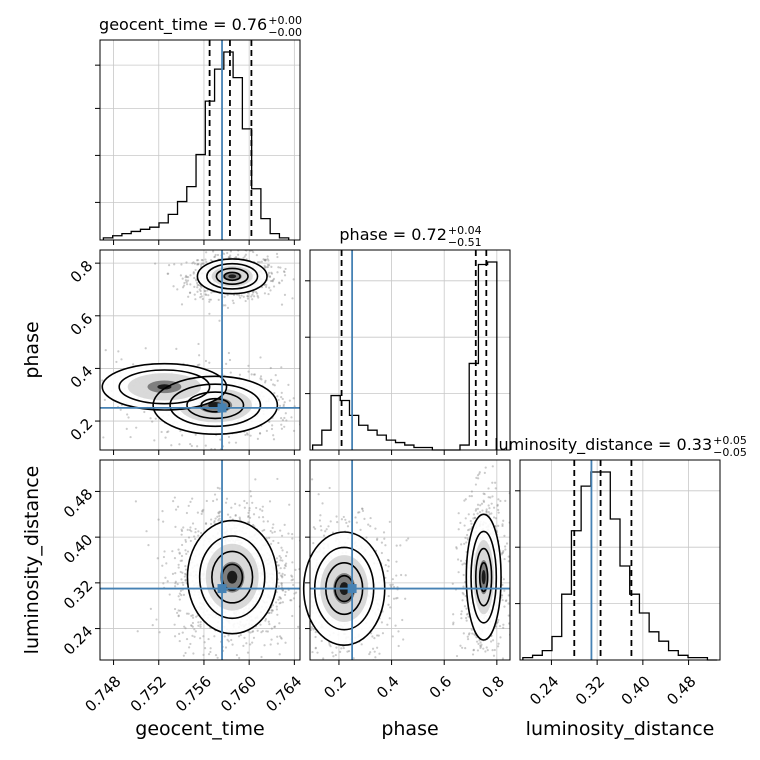 This screenshot has height=760, width=760. What do you see at coordinates (232, 276) in the screenshot?
I see `density-peak` at bounding box center [232, 276].